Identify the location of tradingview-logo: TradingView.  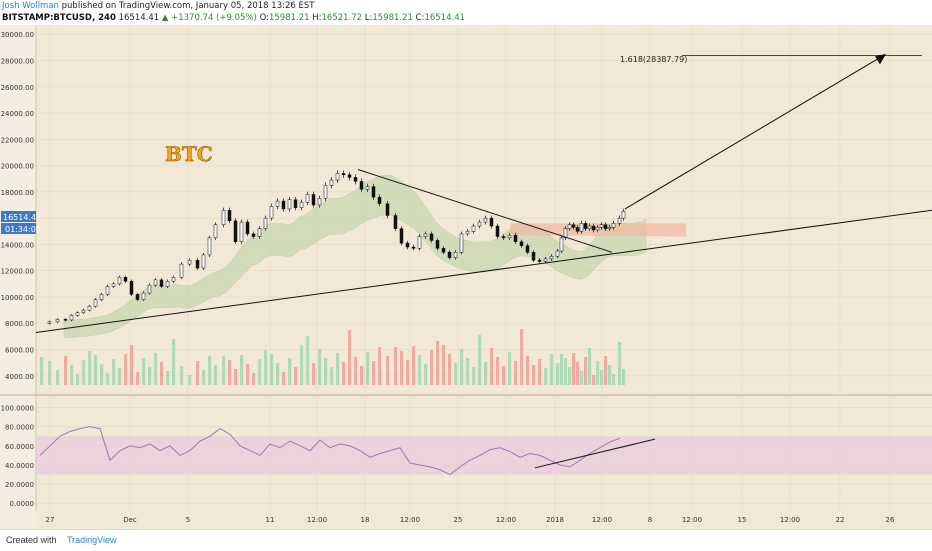
(92, 540).